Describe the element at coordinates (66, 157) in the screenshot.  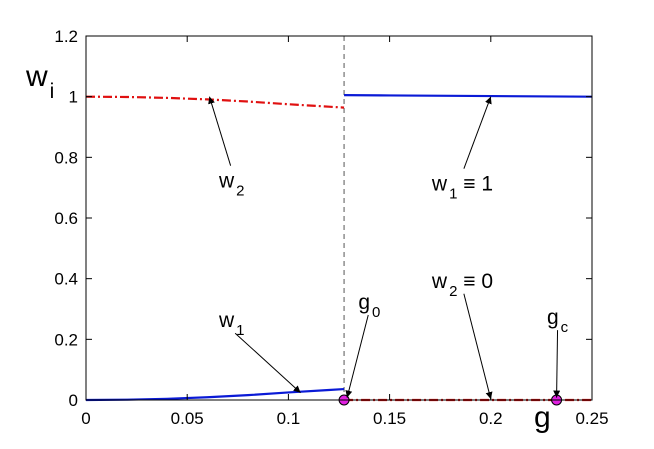
I see `y-tick-label-4: 0.8` at that location.